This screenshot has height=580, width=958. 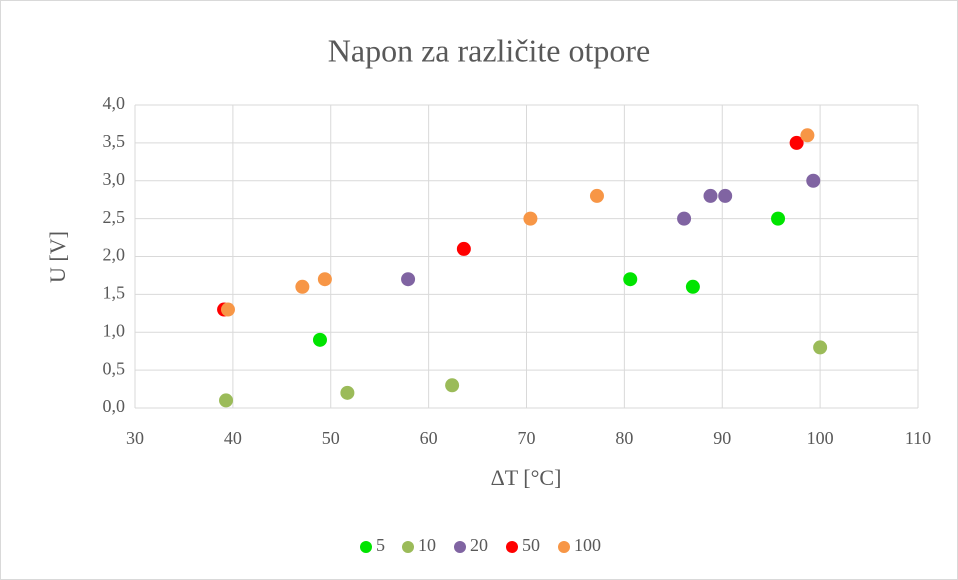 What do you see at coordinates (114, 293) in the screenshot?
I see `y-tick-label: 1,5` at bounding box center [114, 293].